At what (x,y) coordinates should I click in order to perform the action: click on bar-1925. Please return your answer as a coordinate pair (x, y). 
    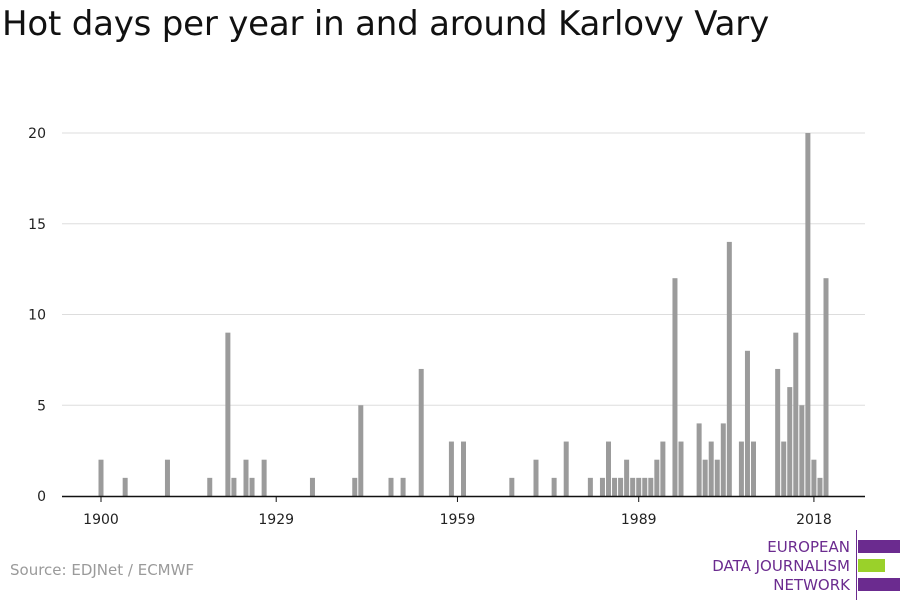
    Looking at the image, I should click on (252, 486).